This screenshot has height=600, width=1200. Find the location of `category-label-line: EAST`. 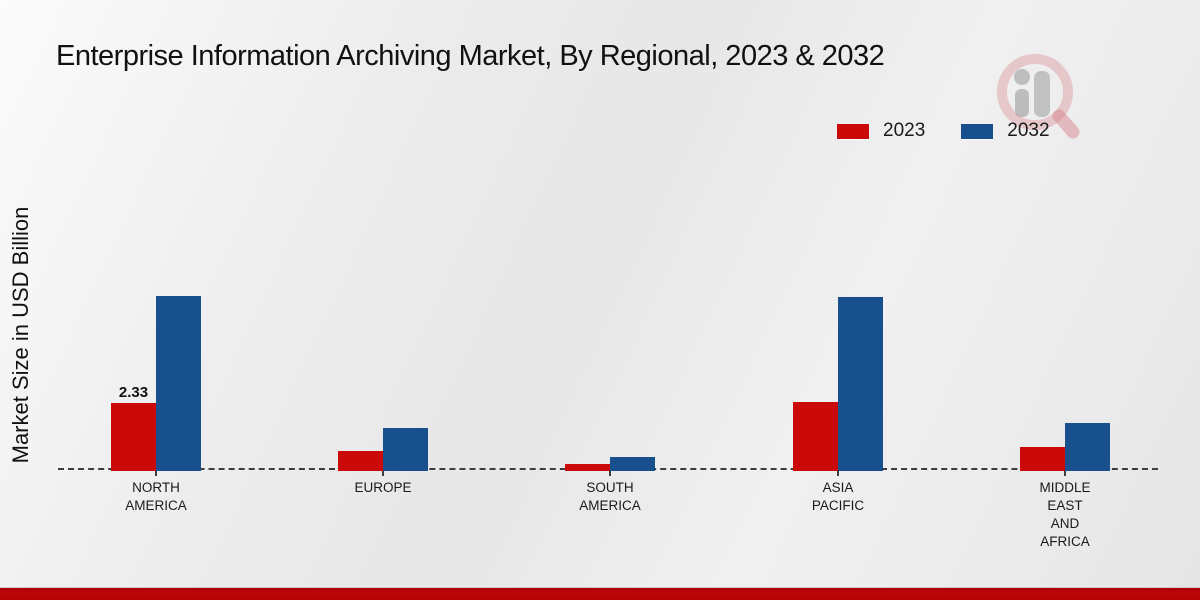

category-label-line: EAST is located at coordinates (1065, 505).